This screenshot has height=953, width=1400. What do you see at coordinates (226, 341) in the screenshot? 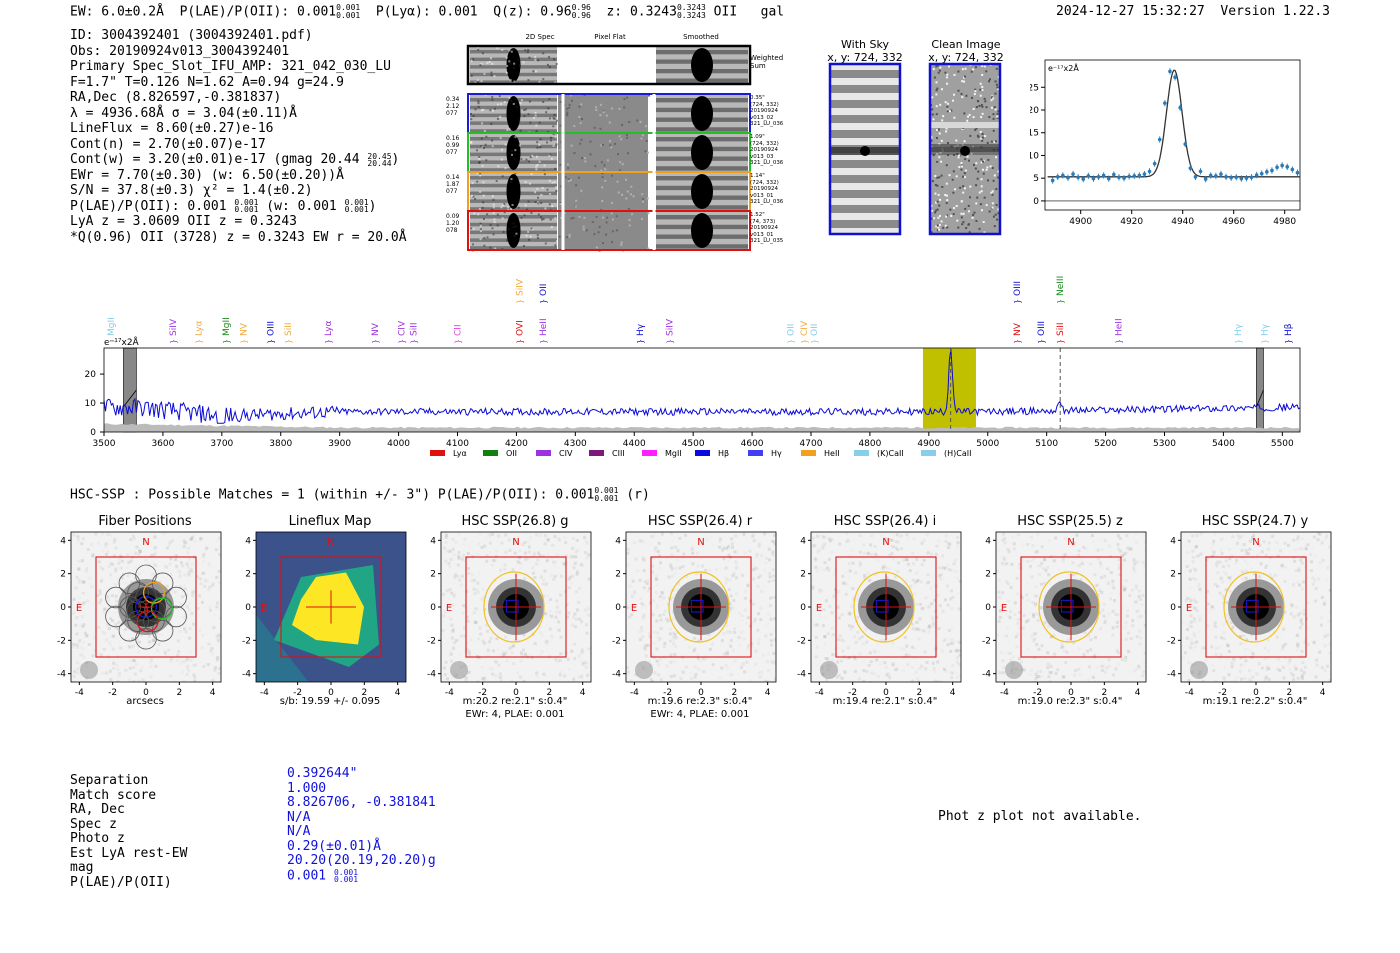
I see `line-label-brace: }` at bounding box center [226, 341].